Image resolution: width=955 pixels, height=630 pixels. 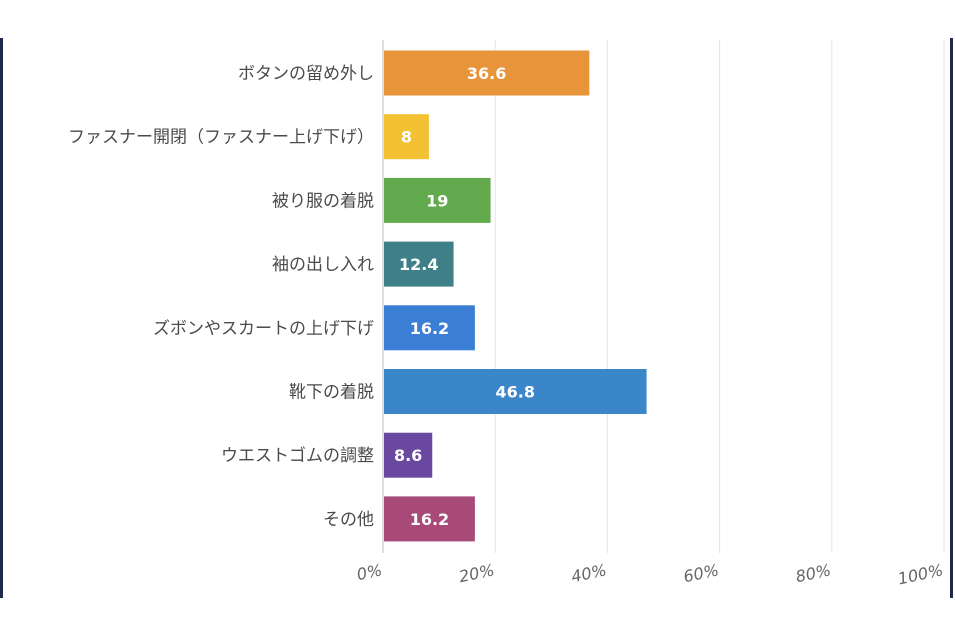 I want to click on bar-value-label: 36.6, so click(x=486, y=73).